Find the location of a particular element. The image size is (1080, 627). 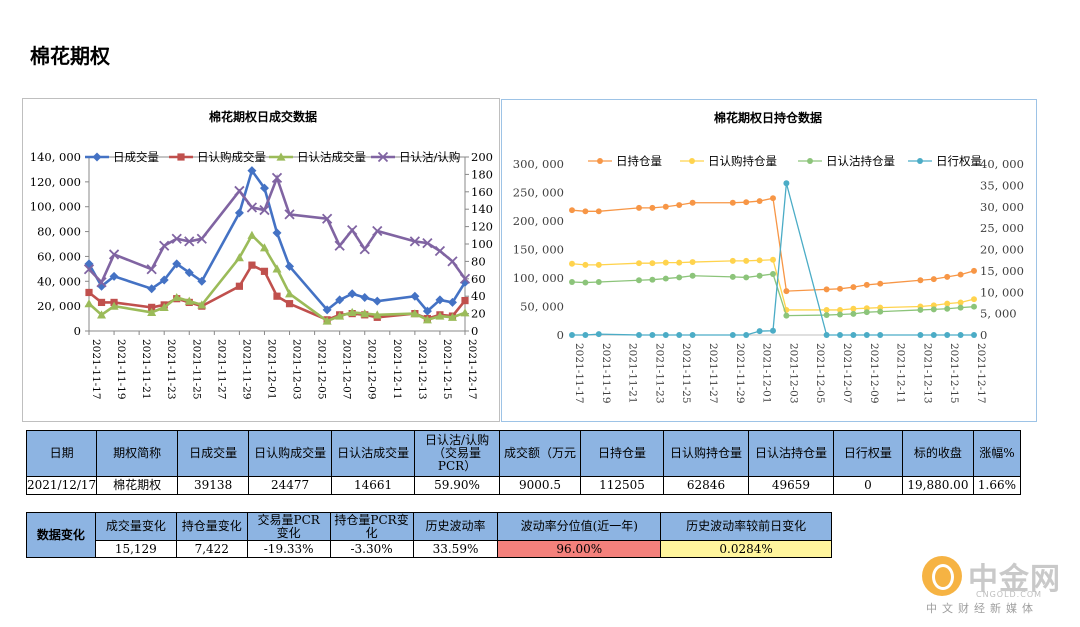

y-left-tick-label: 40, 000 is located at coordinates (59, 281).